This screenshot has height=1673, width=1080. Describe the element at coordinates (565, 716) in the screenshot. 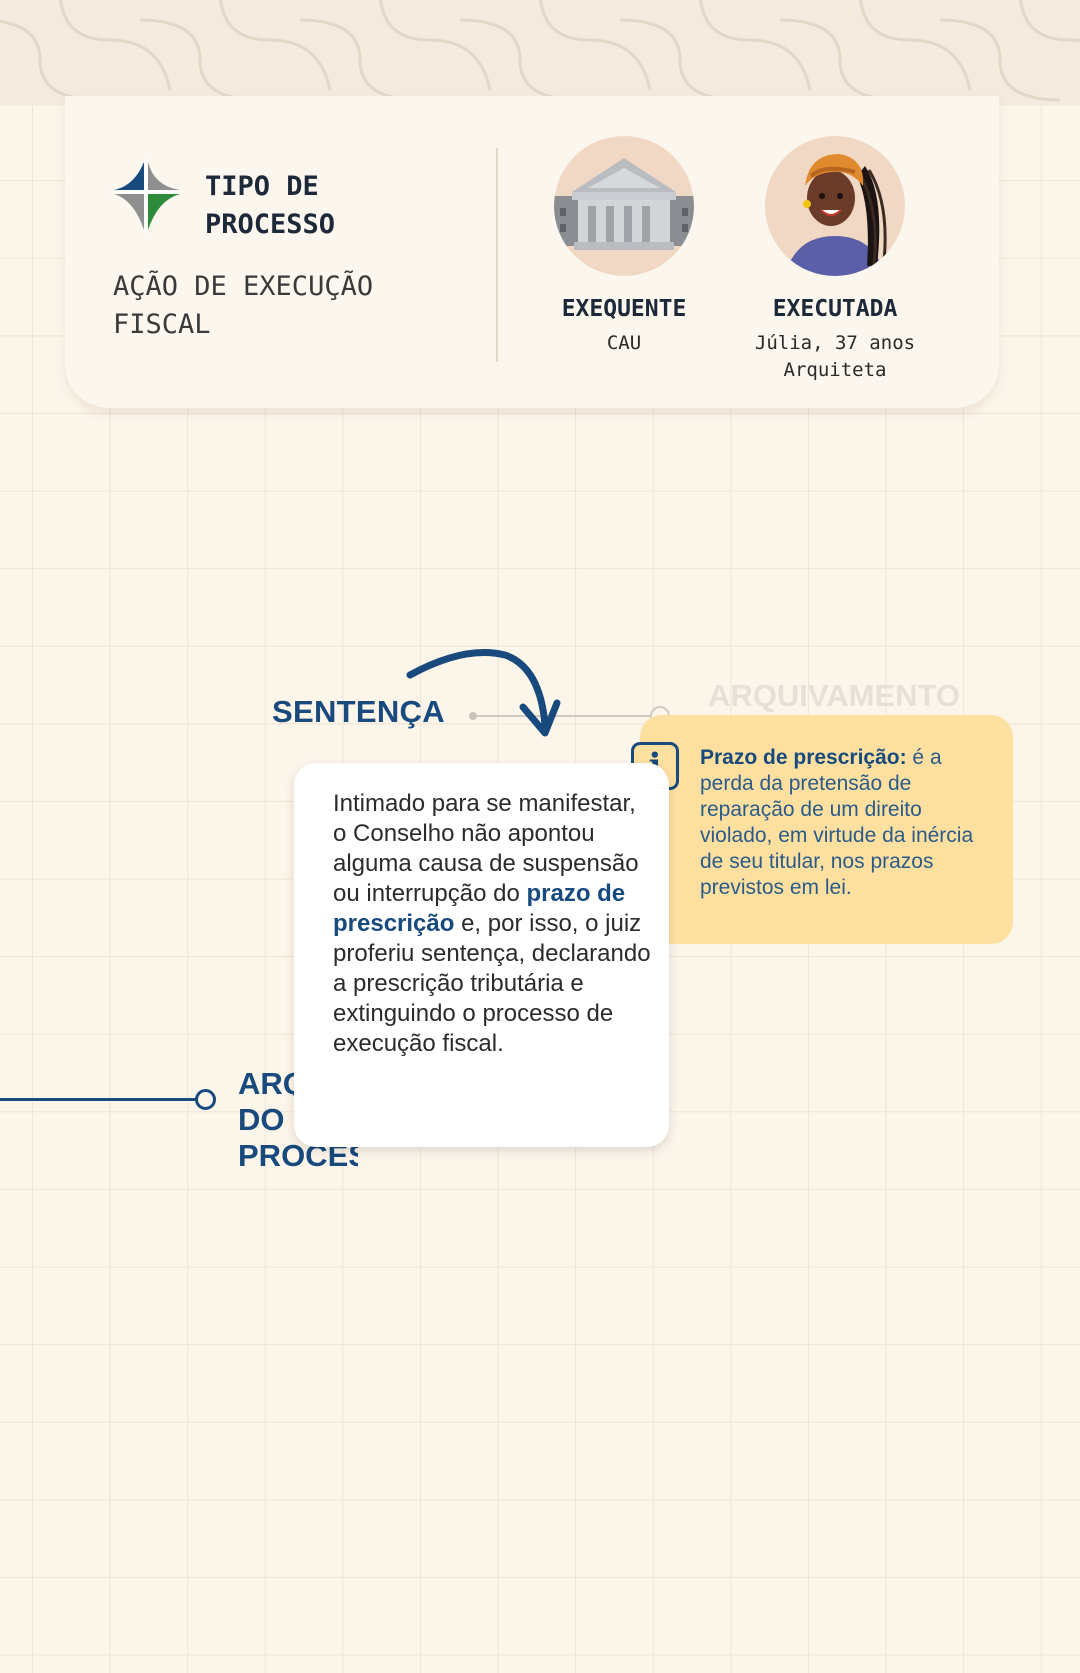

I see `timeline-connector` at that location.